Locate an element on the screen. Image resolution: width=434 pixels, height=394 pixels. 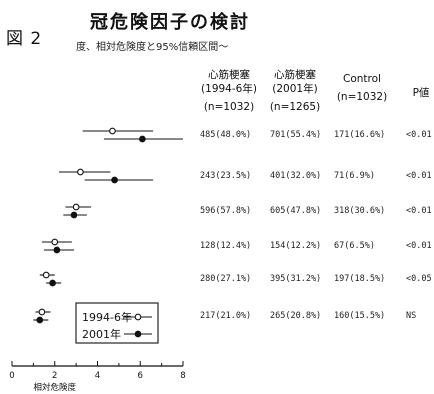
table-cell-control: 67(6.5%) is located at coordinates (354, 246).